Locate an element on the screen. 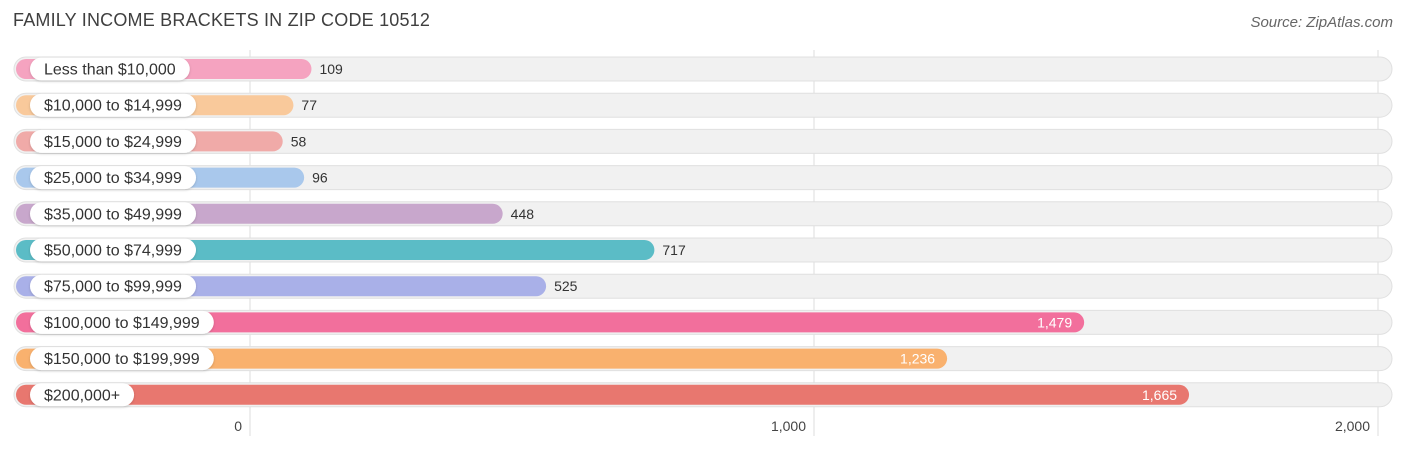  bar-row: $35,000 to $49,999 448 is located at coordinates (703, 214).